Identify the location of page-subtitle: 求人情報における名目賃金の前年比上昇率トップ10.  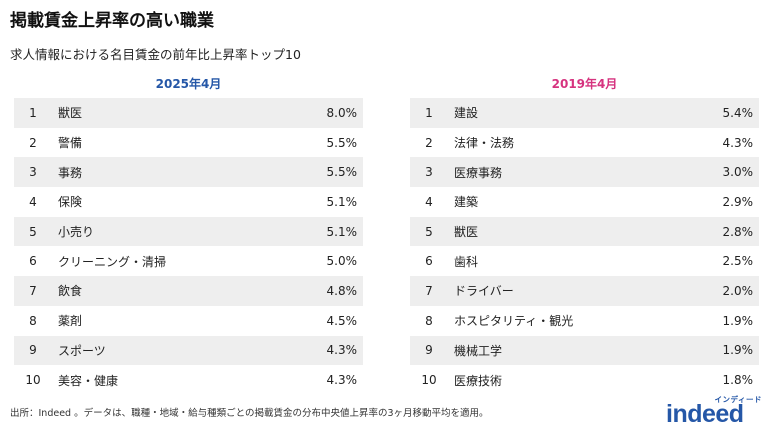
(155, 54).